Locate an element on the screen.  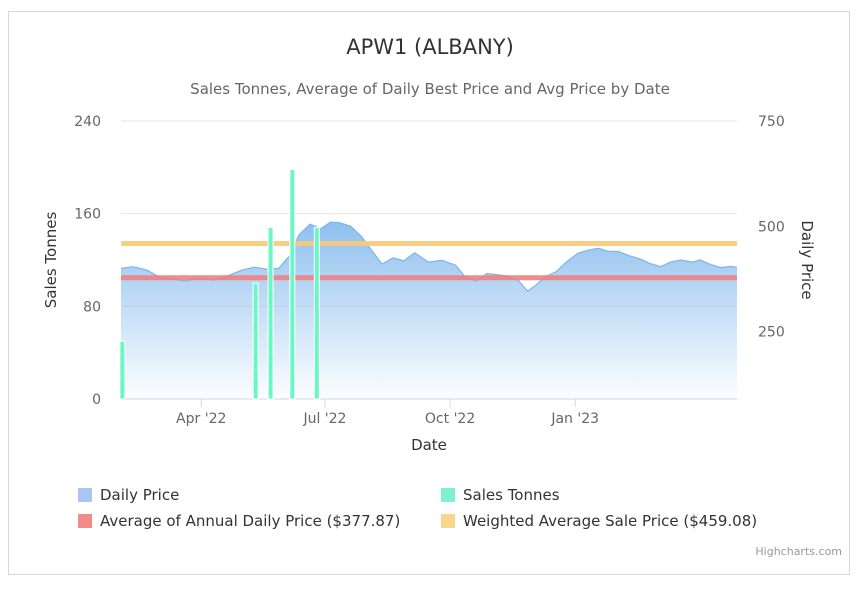
legend-item-weighted-average: Weighted Average Sale Price ($459.08) is located at coordinates (599, 521).